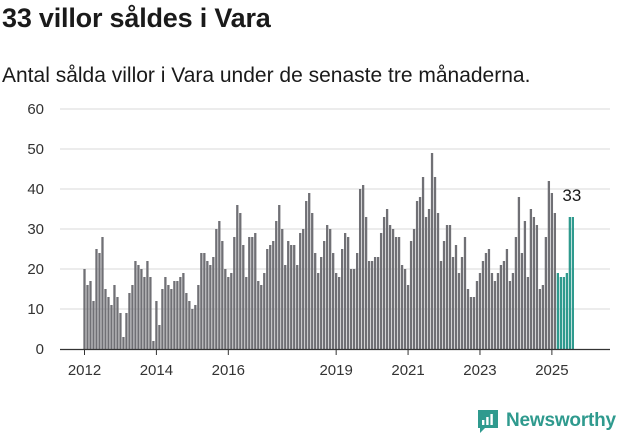 Image resolution: width=631 pixels, height=439 pixels. I want to click on y-axis-labels: 0 10 20 30 40 50 60, so click(35, 229).